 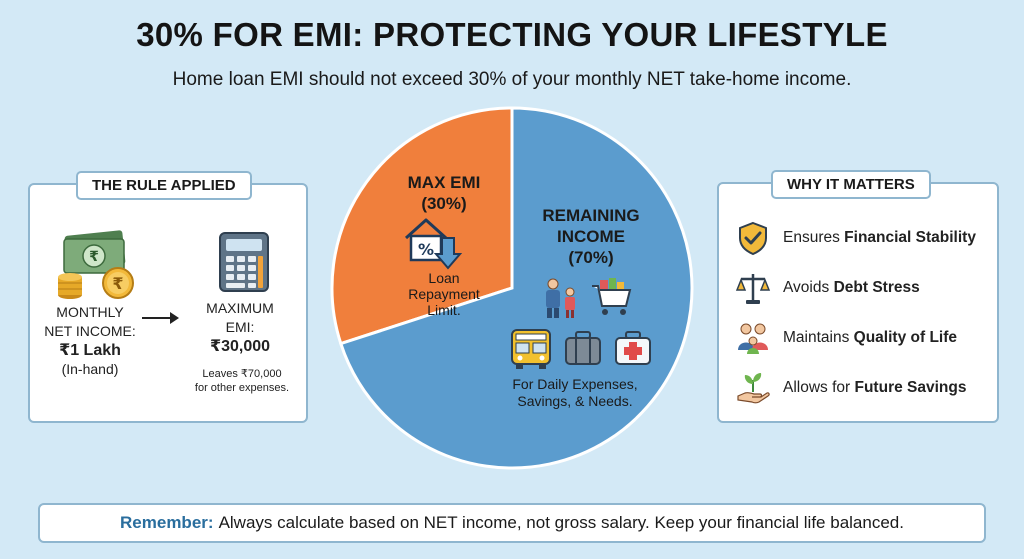 I want to click on why-it-matters-tag: WHY IT MATTERS, so click(x=851, y=184).